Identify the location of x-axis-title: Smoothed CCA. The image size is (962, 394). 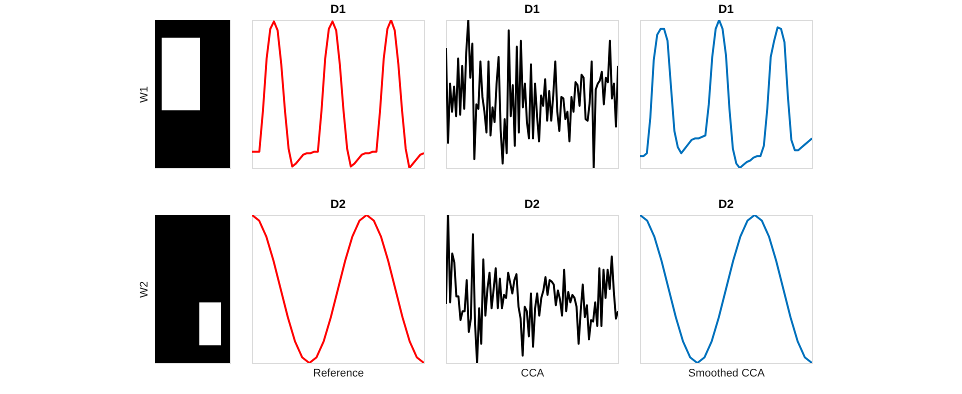
(727, 374).